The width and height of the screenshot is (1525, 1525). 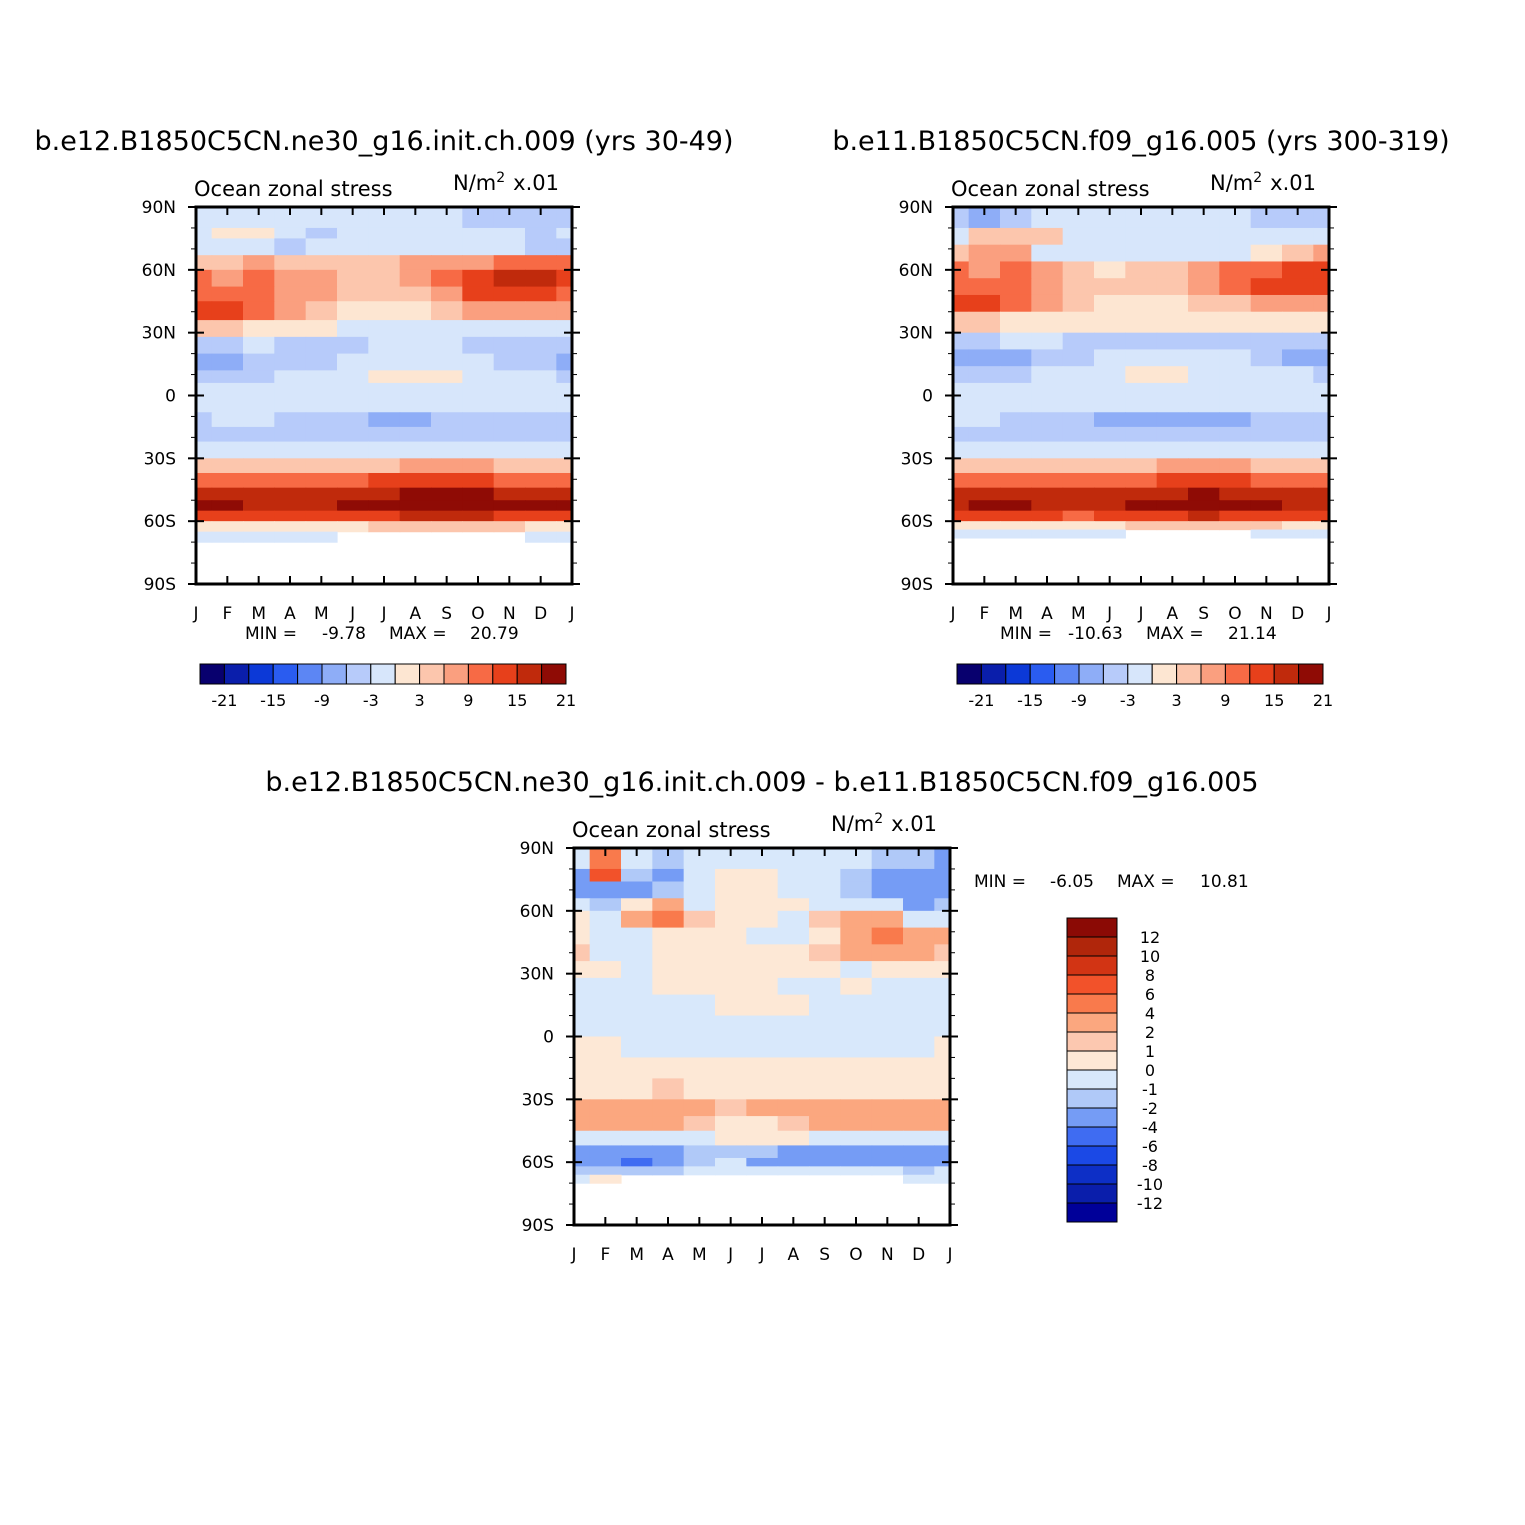 I want to click on panel-1-units-tail: x.01, so click(x=536, y=183).